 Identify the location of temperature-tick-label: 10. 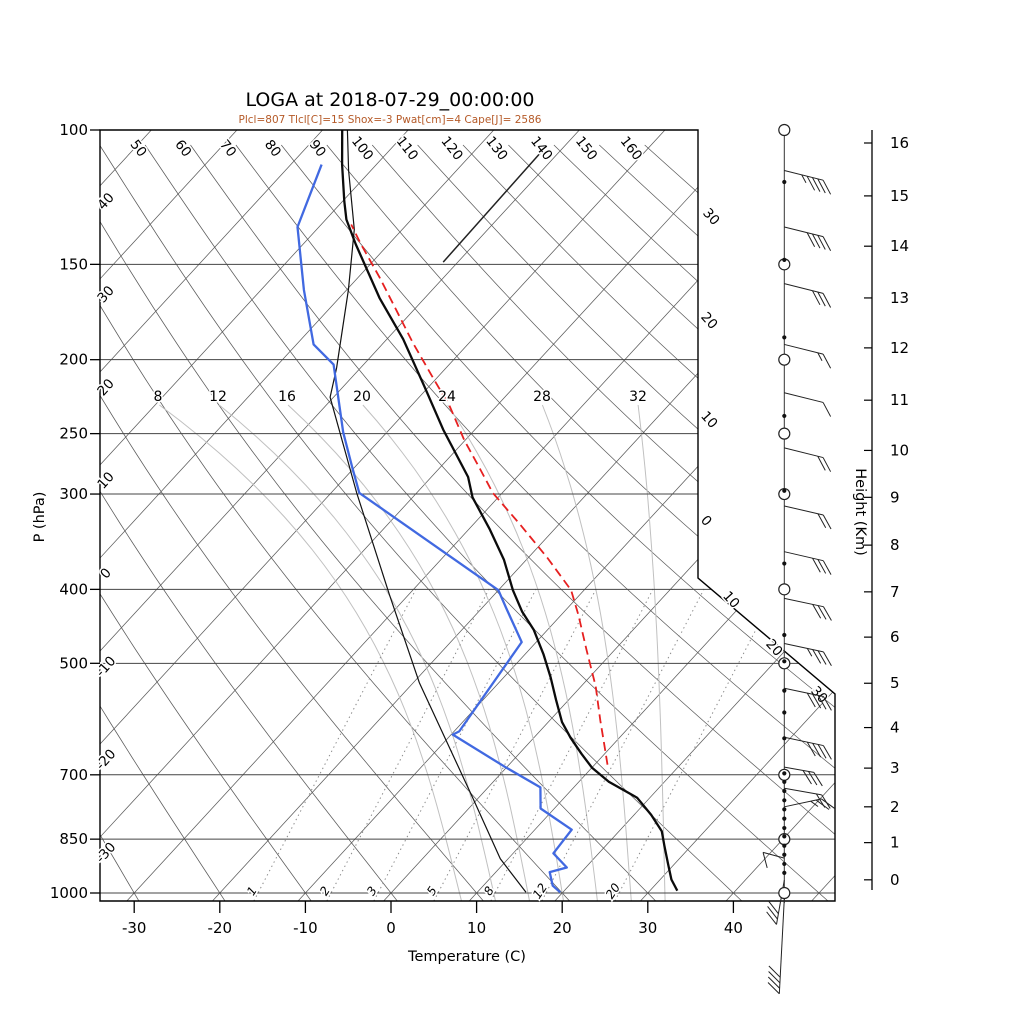
(476, 928).